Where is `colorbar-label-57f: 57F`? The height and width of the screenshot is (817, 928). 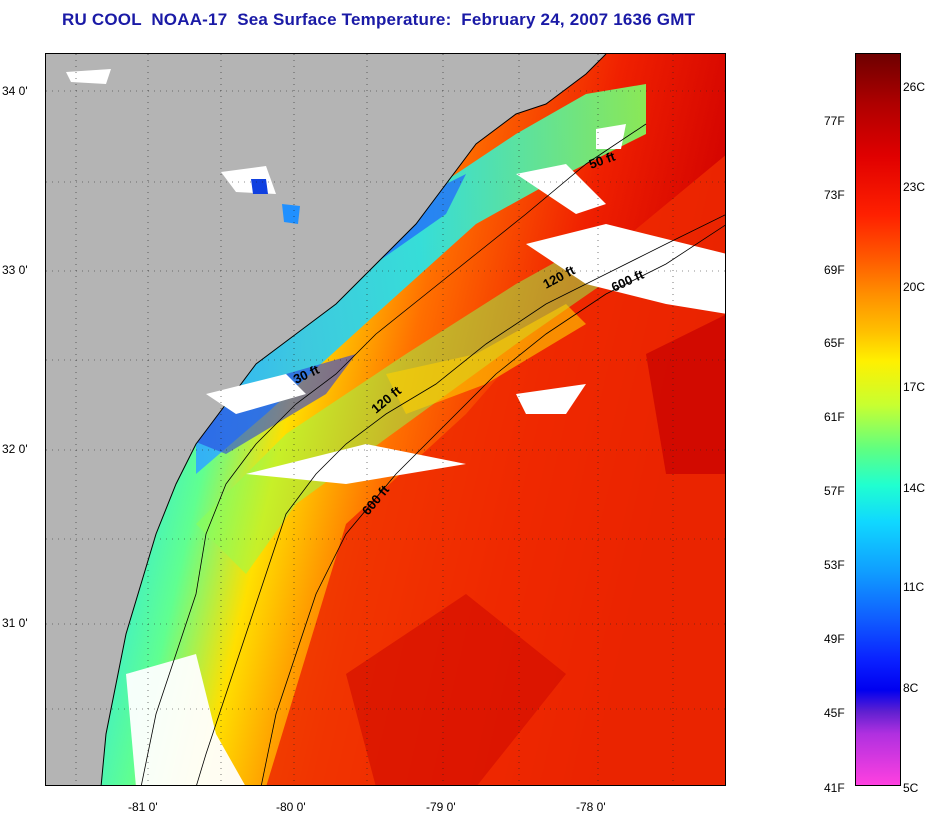 colorbar-label-57f: 57F is located at coordinates (834, 491).